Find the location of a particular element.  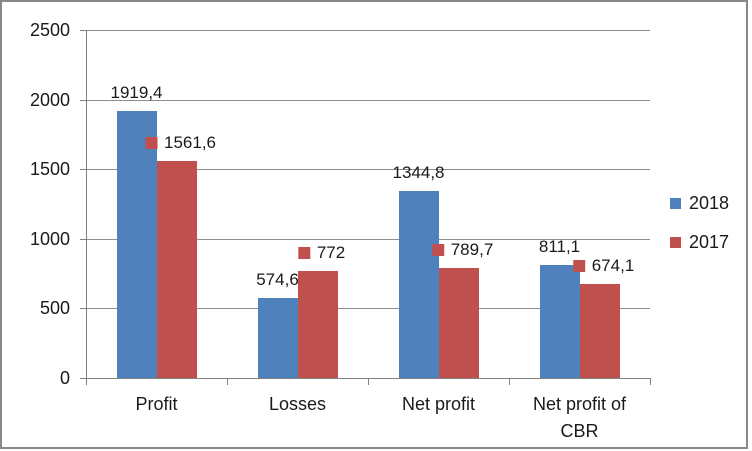

data-label-text: 1919,4 is located at coordinates (136, 92).